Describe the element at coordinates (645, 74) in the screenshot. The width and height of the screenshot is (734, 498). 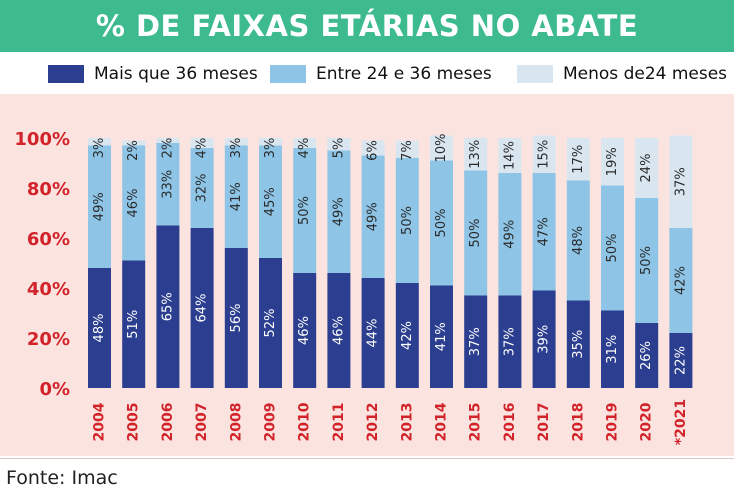
I see `legend-label-young: Menos de24 meses` at that location.